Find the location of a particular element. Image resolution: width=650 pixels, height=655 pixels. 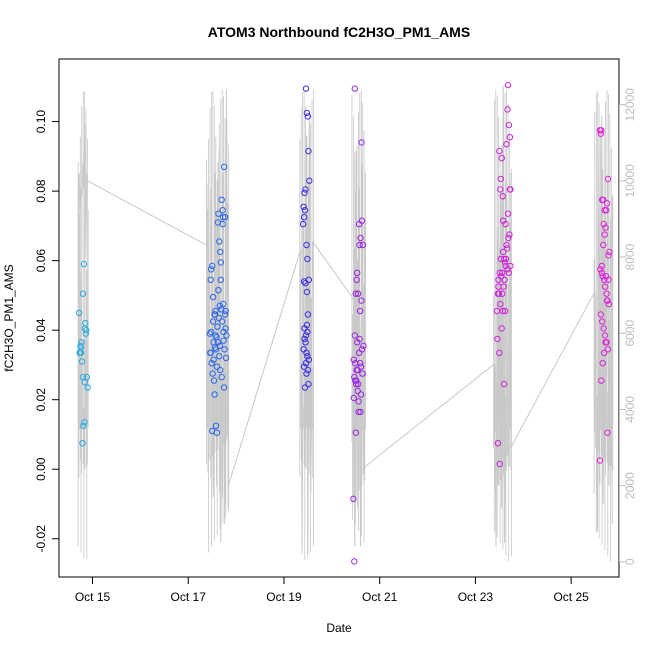

y-tick-label: 0.02 is located at coordinates (41, 400).